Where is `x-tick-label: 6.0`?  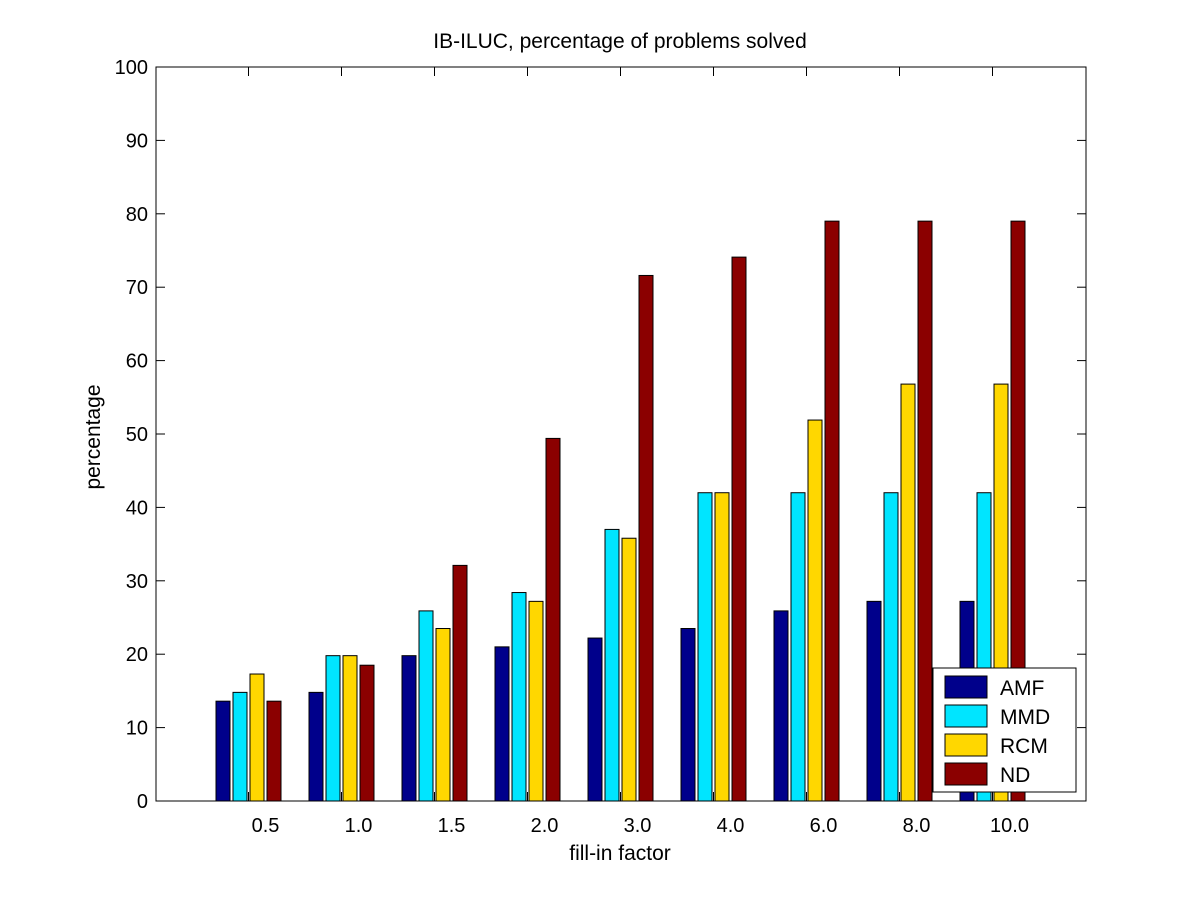
x-tick-label: 6.0 is located at coordinates (824, 826).